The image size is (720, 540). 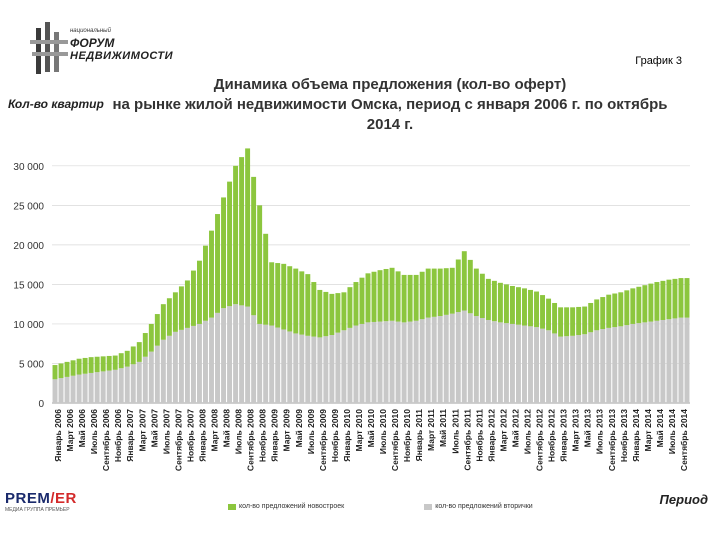 I want to click on premier-logo-name-a: PREM, so click(x=28, y=498).